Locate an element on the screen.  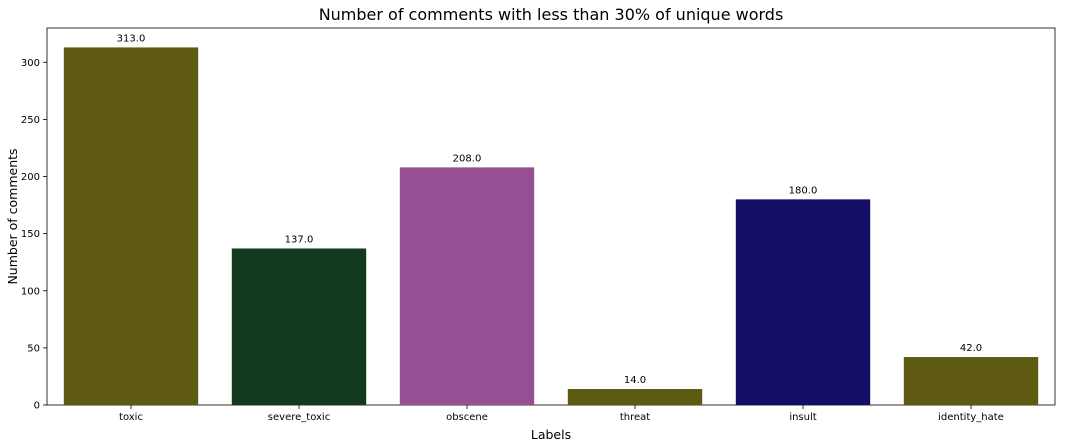
data-label-severe_toxic: 137.0 is located at coordinates (299, 239).